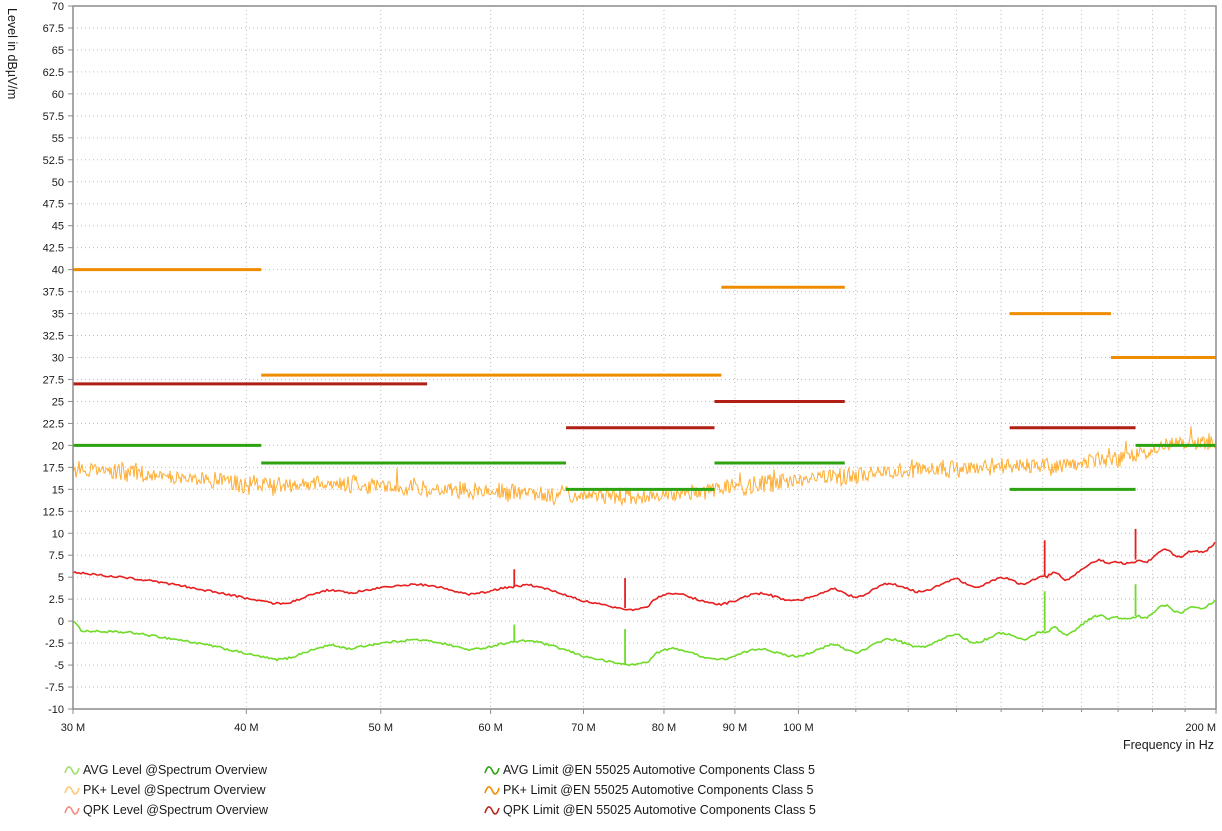  I want to click on x-tick-label: 70 M, so click(583, 728).